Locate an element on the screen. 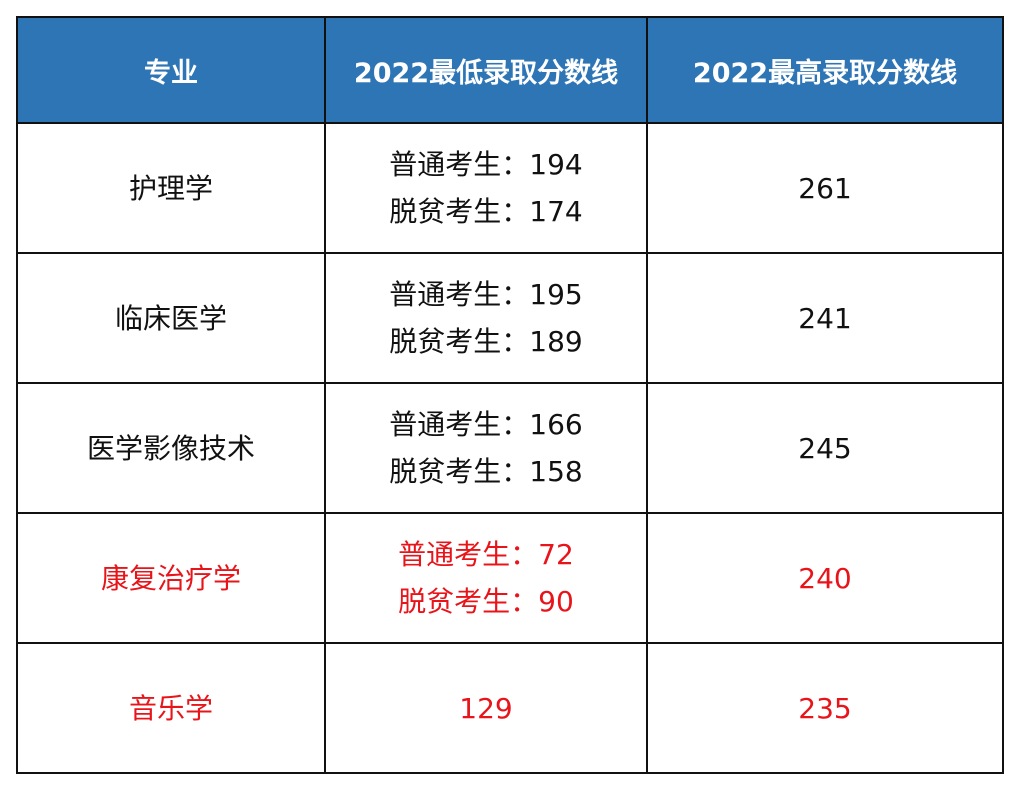  major-cell: 医学影像技术 is located at coordinates (171, 448).